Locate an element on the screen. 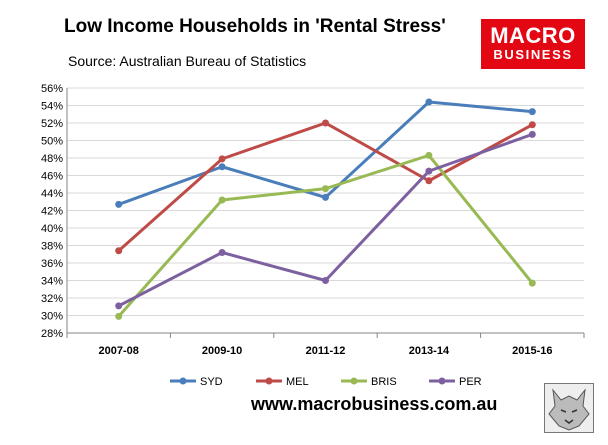 This screenshot has width=608, height=445. y-tick-label: 48% is located at coordinates (52, 159).